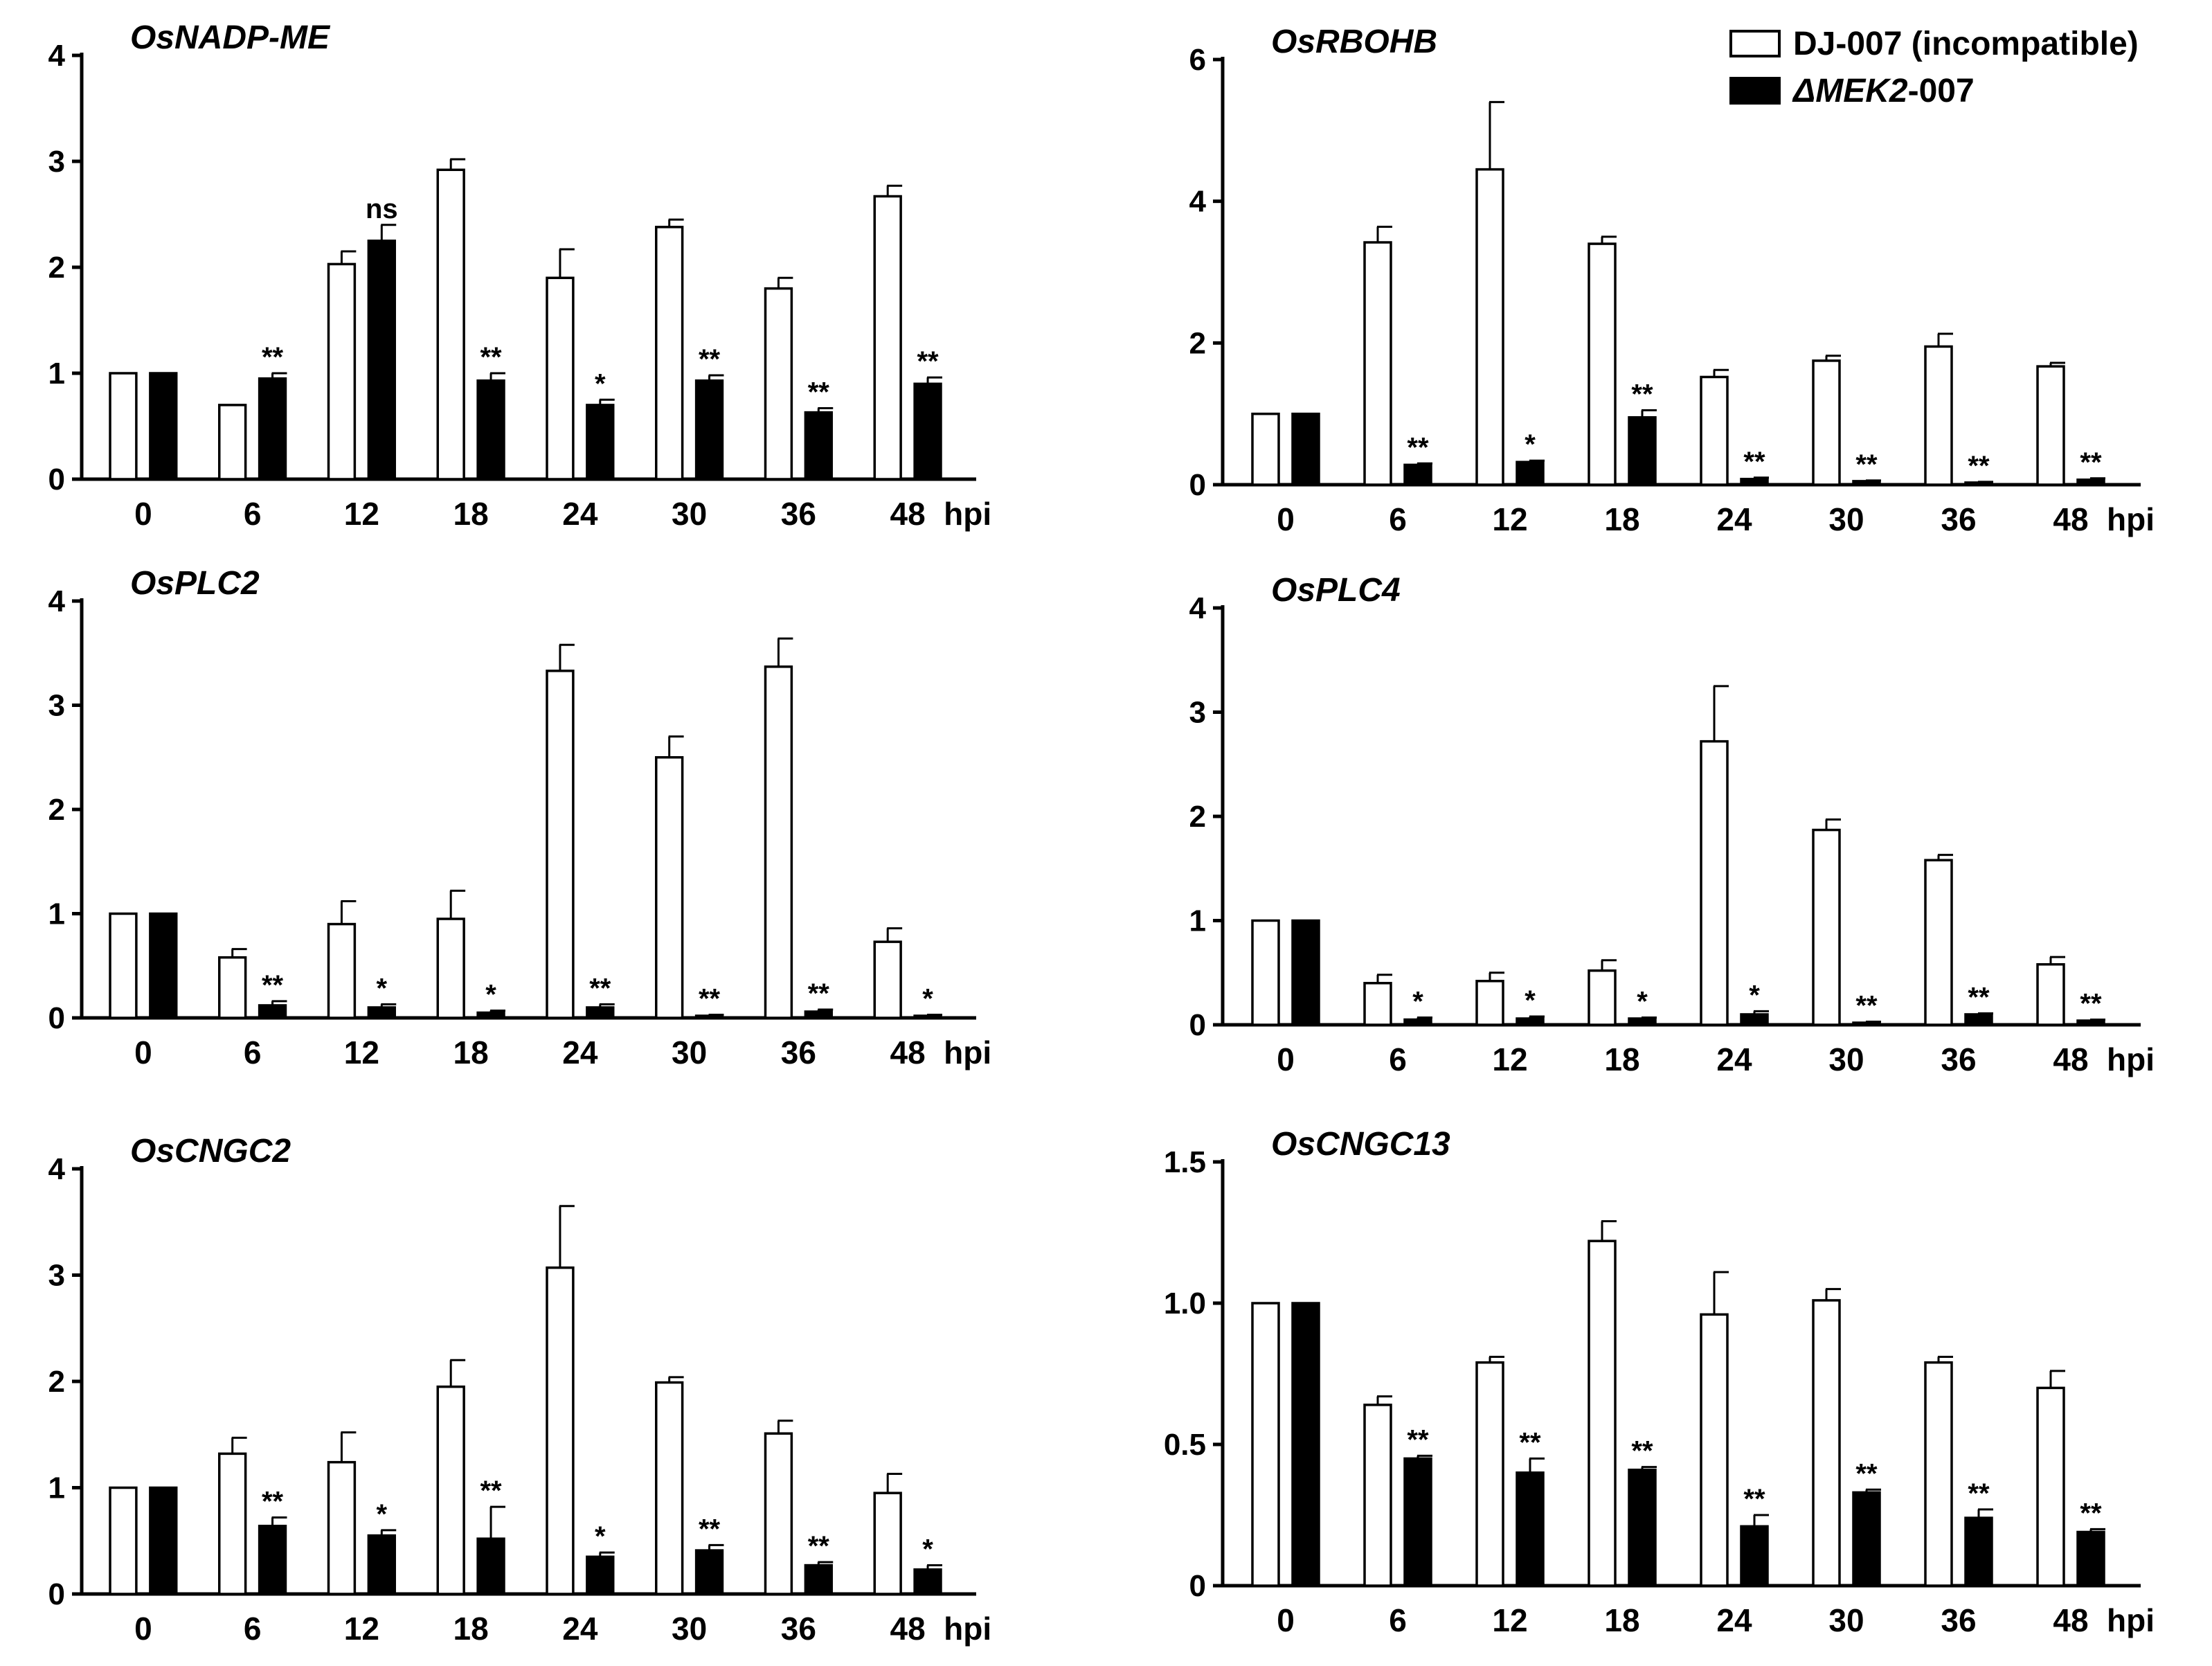  I want to click on x-tick-label: 12, so click(1509, 1620).